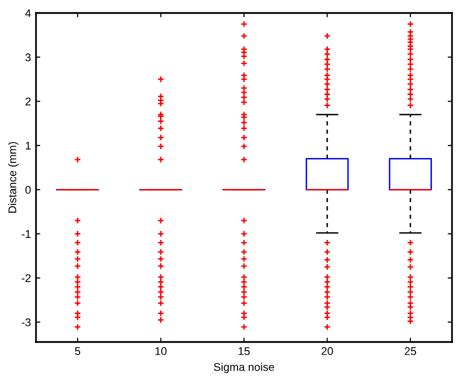 Image resolution: width=457 pixels, height=383 pixels. Describe the element at coordinates (28, 146) in the screenshot. I see `y-tick-label: 1` at that location.